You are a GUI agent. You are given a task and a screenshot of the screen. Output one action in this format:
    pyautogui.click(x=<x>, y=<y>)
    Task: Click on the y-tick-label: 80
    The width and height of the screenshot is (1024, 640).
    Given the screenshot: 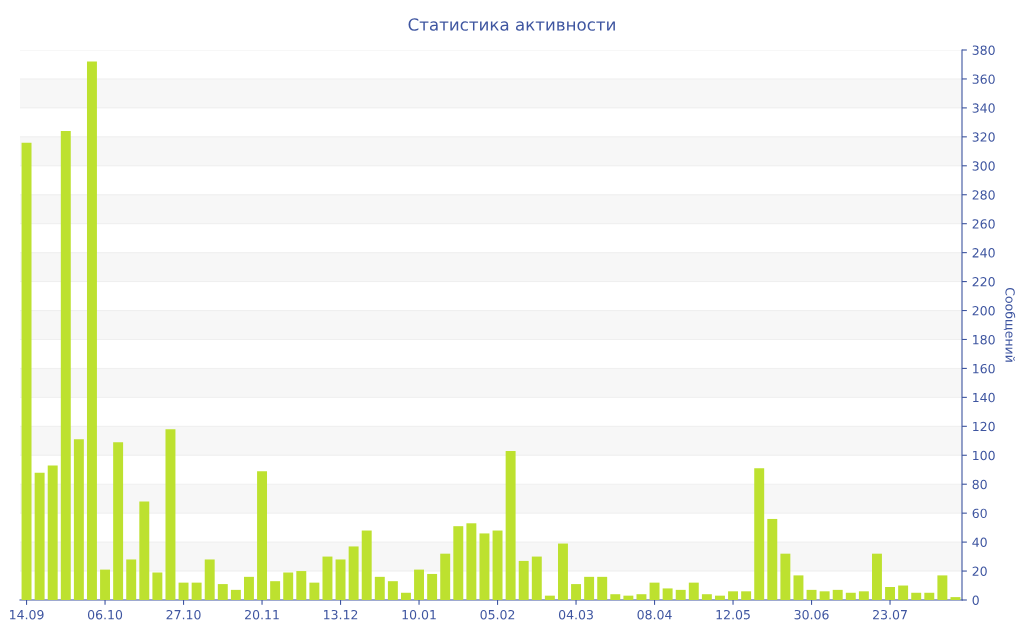 What is the action you would take?
    pyautogui.click(x=979, y=484)
    